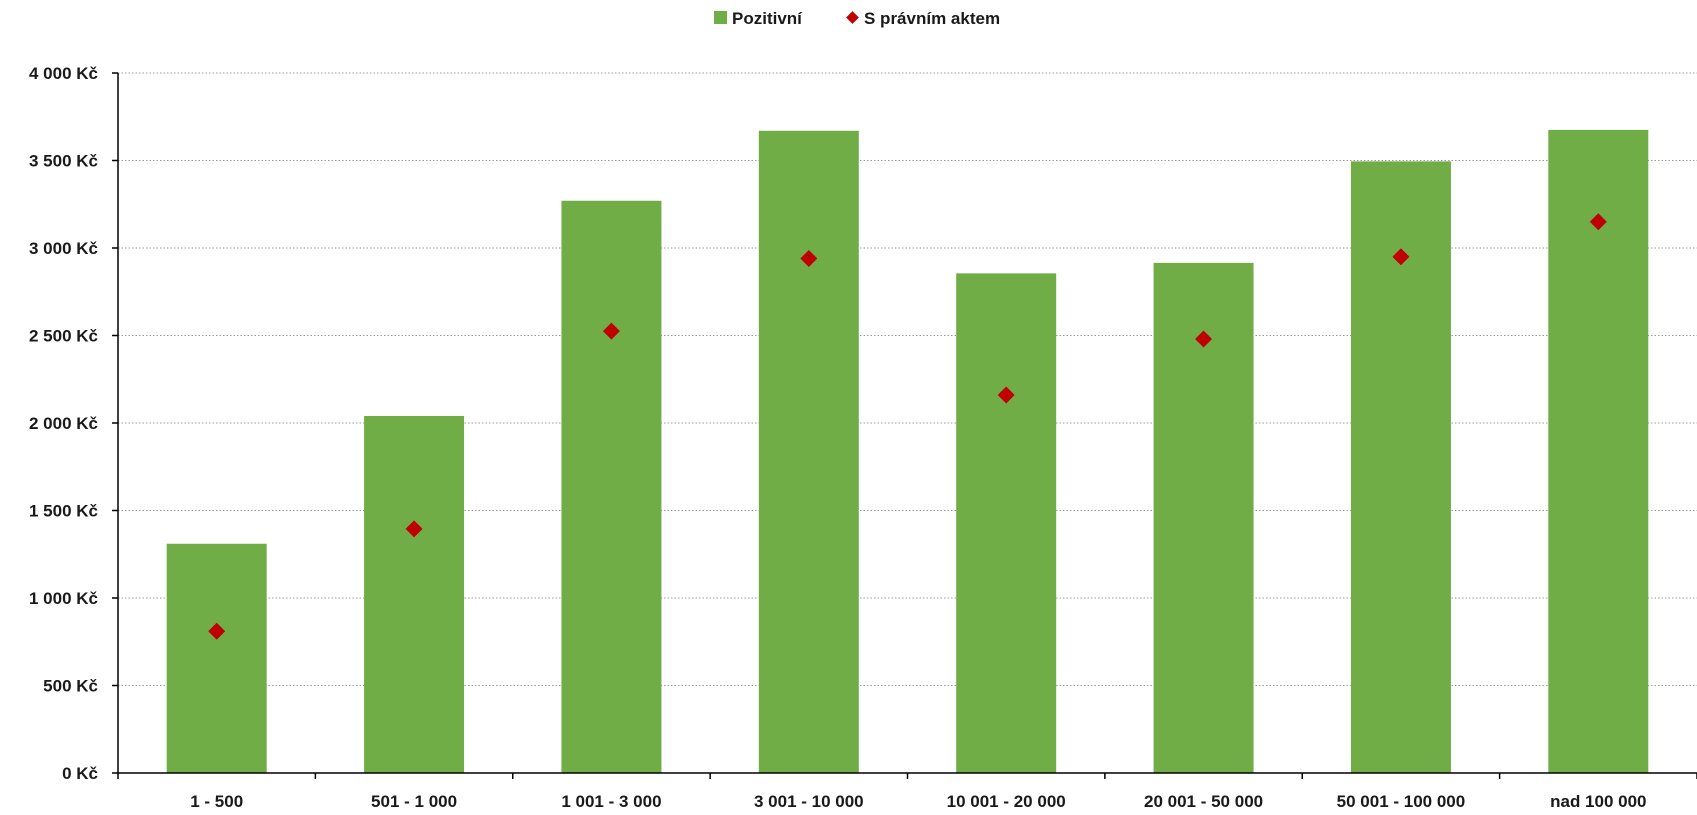  Describe the element at coordinates (414, 801) in the screenshot. I see `x-tick-label: 501 - 1 000` at that location.